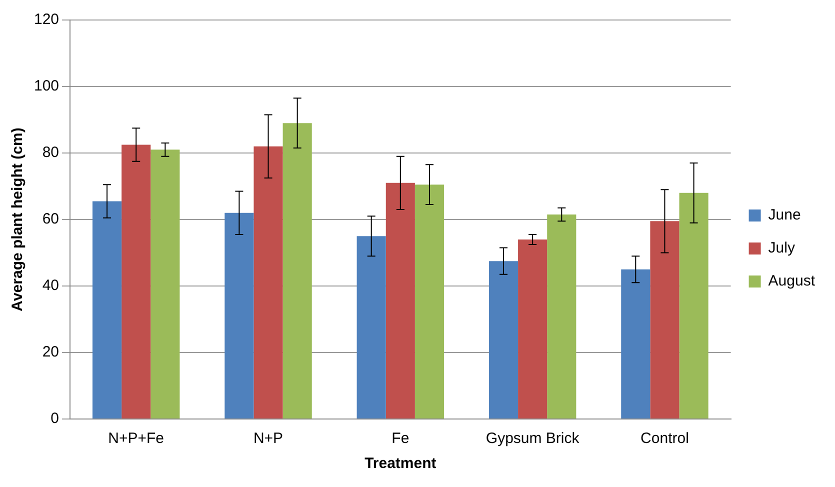 This screenshot has width=835, height=487. What do you see at coordinates (17, 220) in the screenshot?
I see `y-axis-title: Average plant height (cm)` at bounding box center [17, 220].